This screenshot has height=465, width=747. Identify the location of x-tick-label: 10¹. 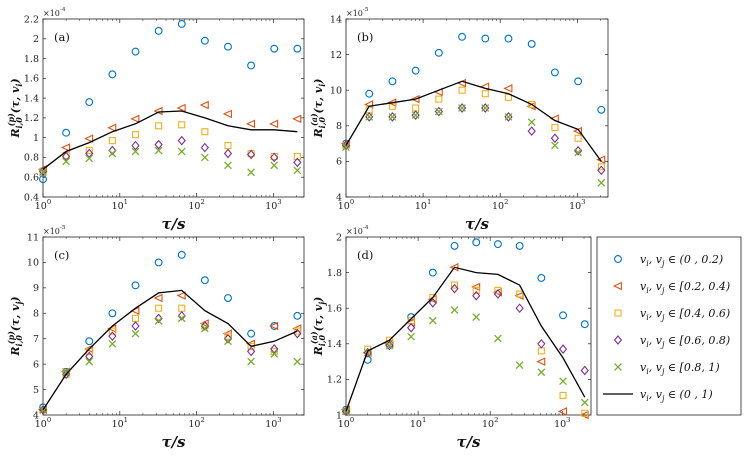
(423, 205).